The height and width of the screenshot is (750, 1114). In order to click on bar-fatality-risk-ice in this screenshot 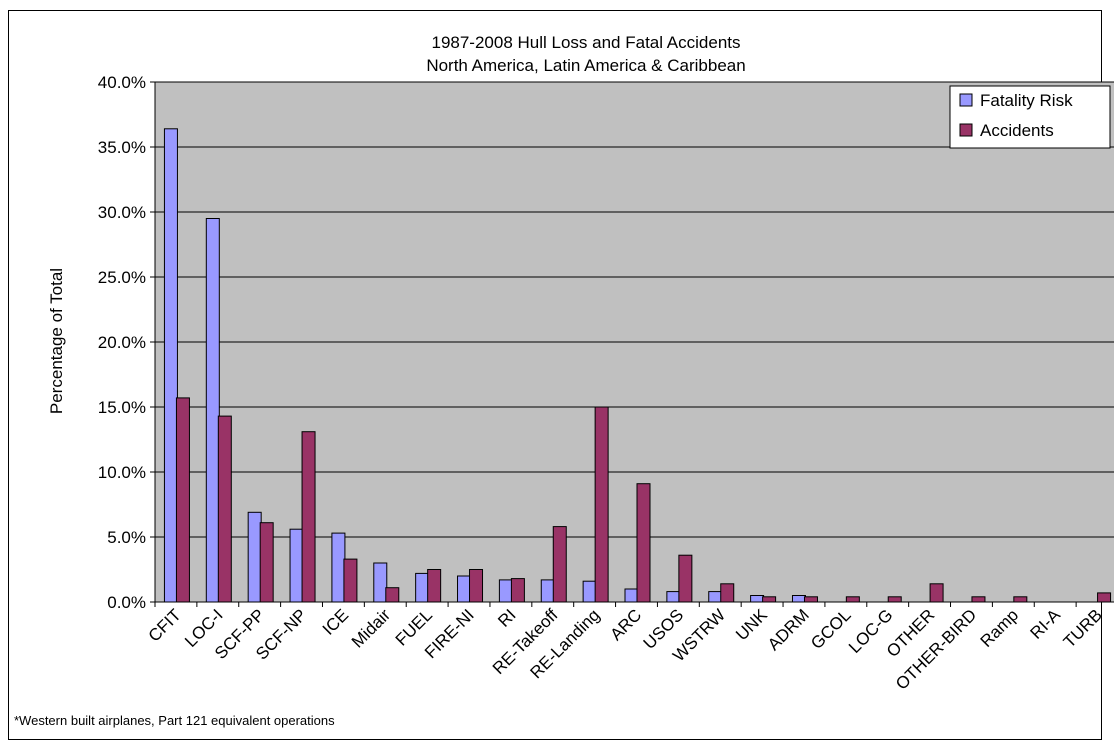, I will do `click(338, 567)`.